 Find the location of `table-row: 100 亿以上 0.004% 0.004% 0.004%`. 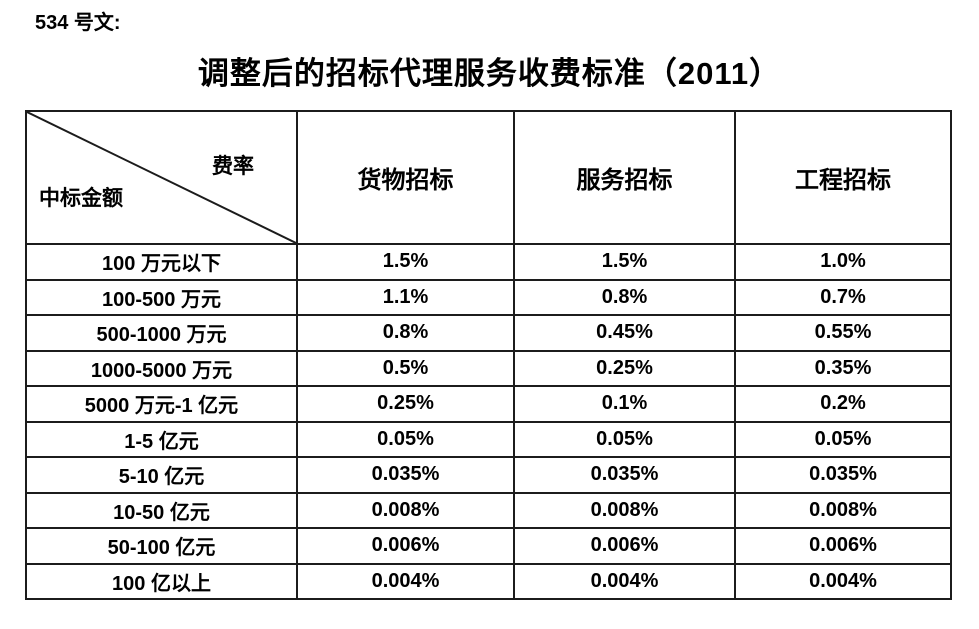

table-row: 100 亿以上 0.004% 0.004% 0.004% is located at coordinates (488, 581).